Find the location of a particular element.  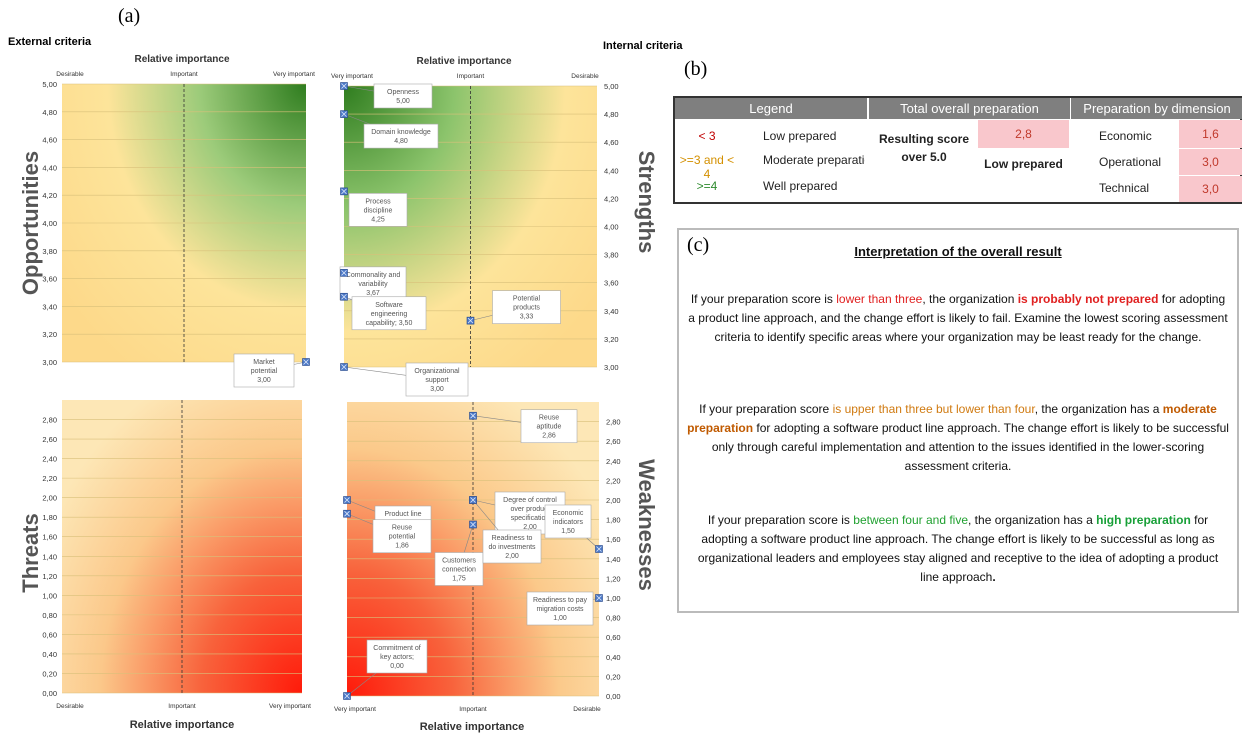

y-tick-label: 1,80 is located at coordinates (49, 517).